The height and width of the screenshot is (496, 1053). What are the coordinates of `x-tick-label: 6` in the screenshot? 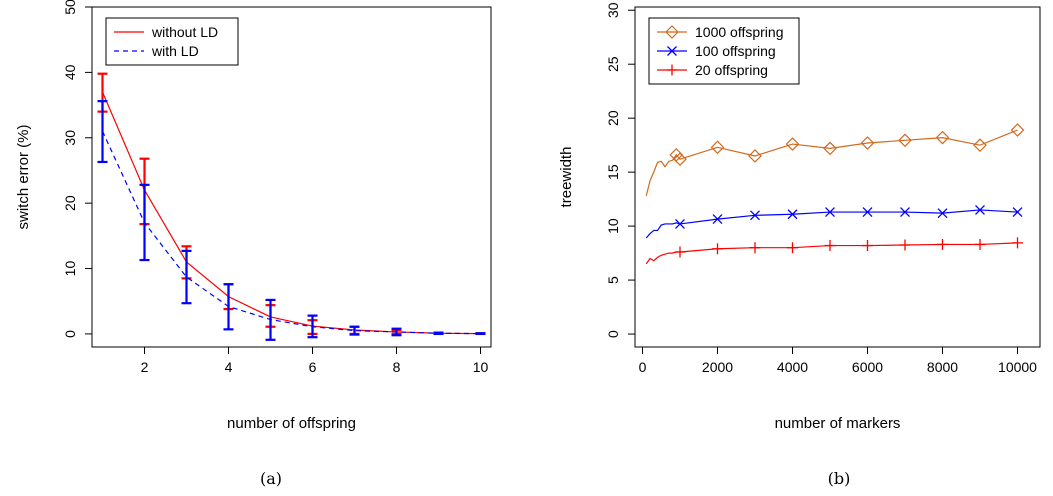 It's located at (313, 367).